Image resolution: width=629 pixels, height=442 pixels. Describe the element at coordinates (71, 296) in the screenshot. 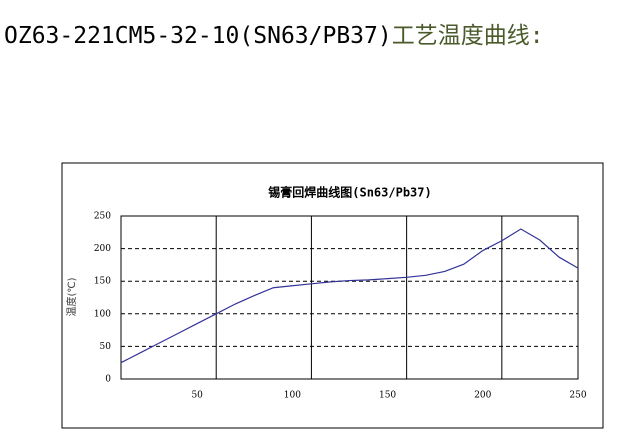

I see `y-axis-label: 温度(℃)` at that location.